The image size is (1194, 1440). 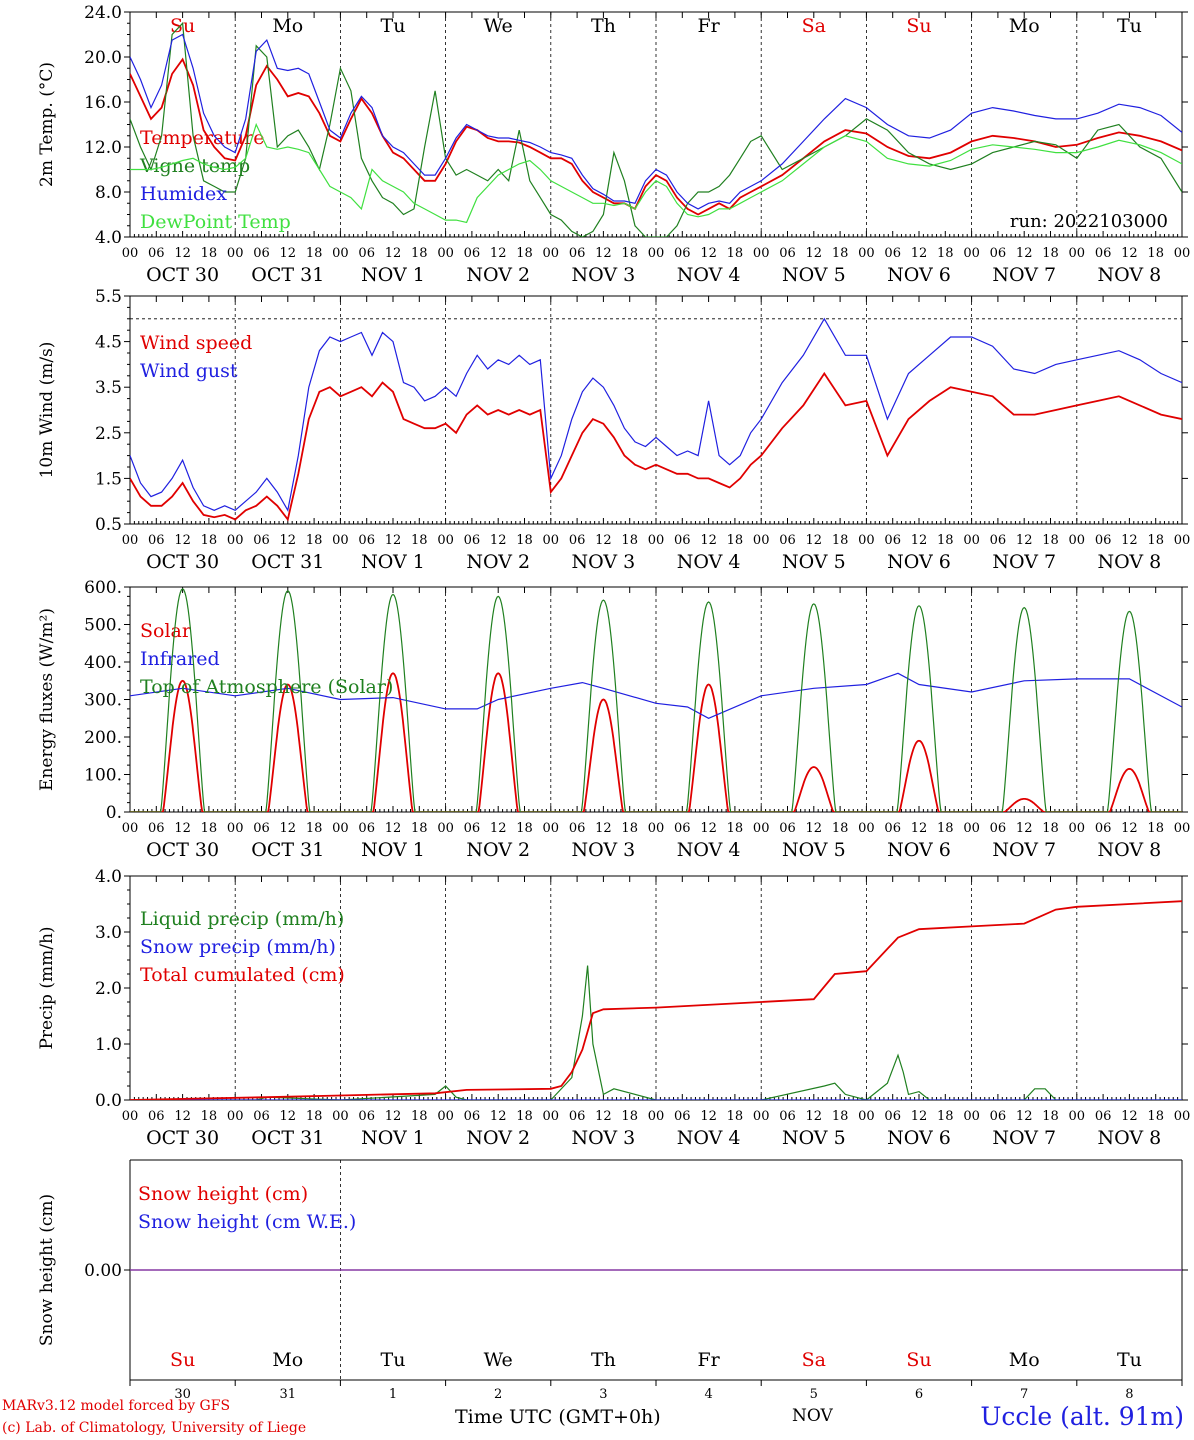 What do you see at coordinates (194, 166) in the screenshot?
I see `legend-series-vigne-temp: Vigne temp` at bounding box center [194, 166].